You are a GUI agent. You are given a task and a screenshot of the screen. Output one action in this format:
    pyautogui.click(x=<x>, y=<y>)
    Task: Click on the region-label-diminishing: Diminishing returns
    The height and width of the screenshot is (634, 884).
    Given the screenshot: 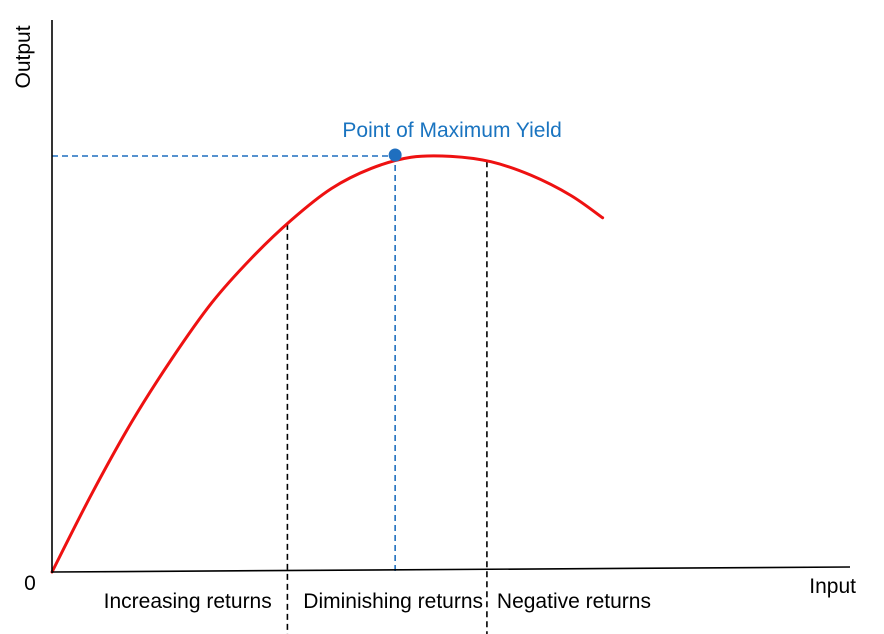 What is the action you would take?
    pyautogui.click(x=393, y=601)
    